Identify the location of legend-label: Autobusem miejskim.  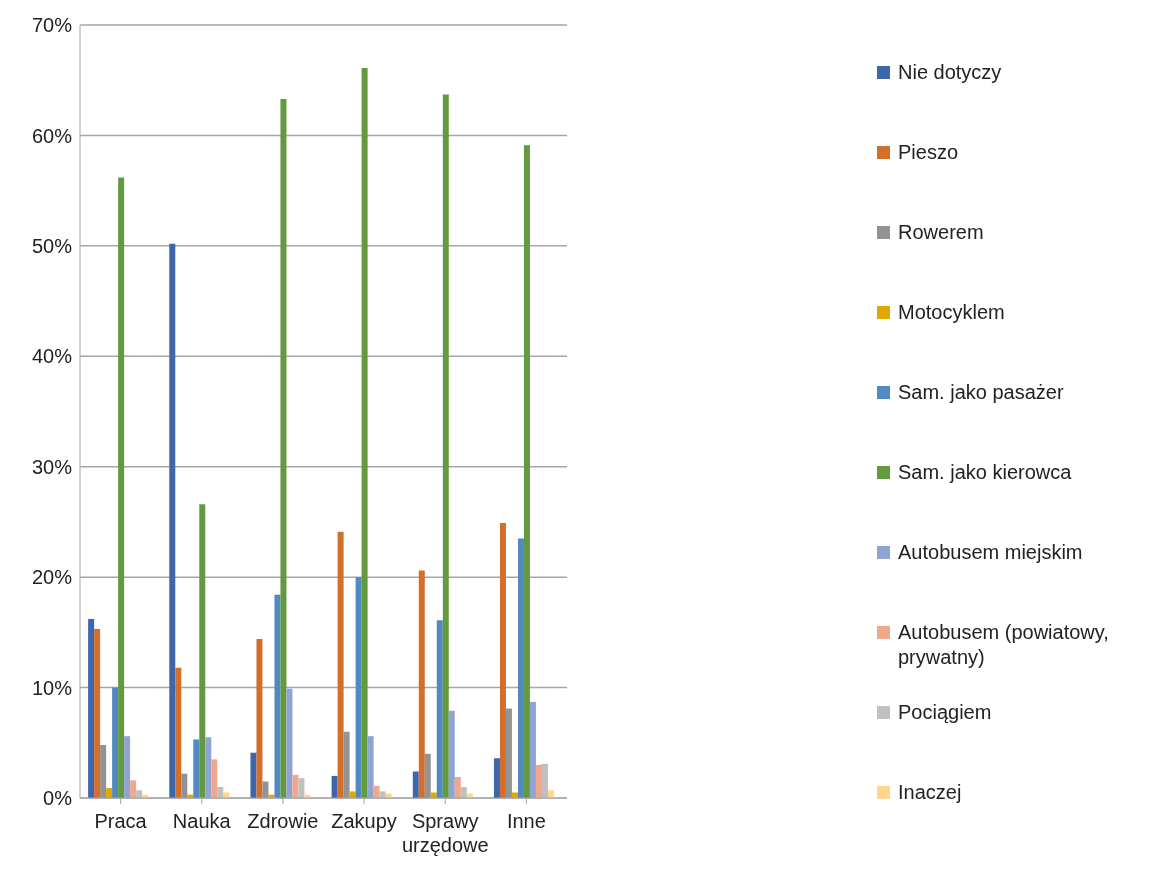
(991, 552).